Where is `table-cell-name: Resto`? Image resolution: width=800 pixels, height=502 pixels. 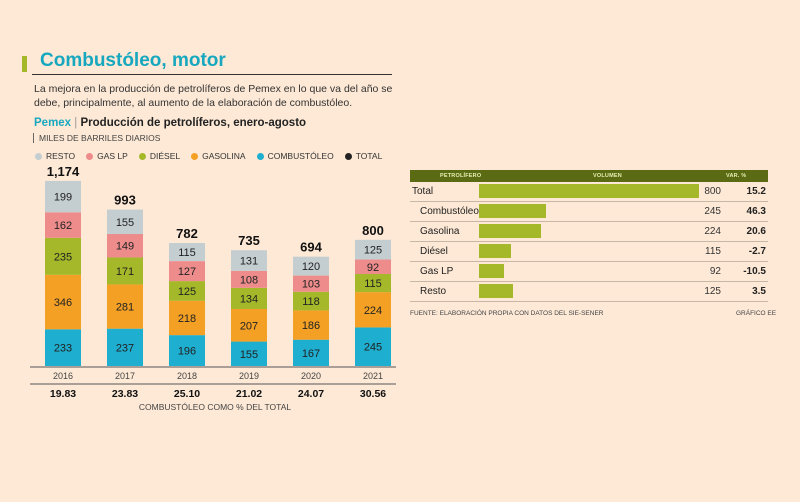 table-cell-name: Resto is located at coordinates (433, 291).